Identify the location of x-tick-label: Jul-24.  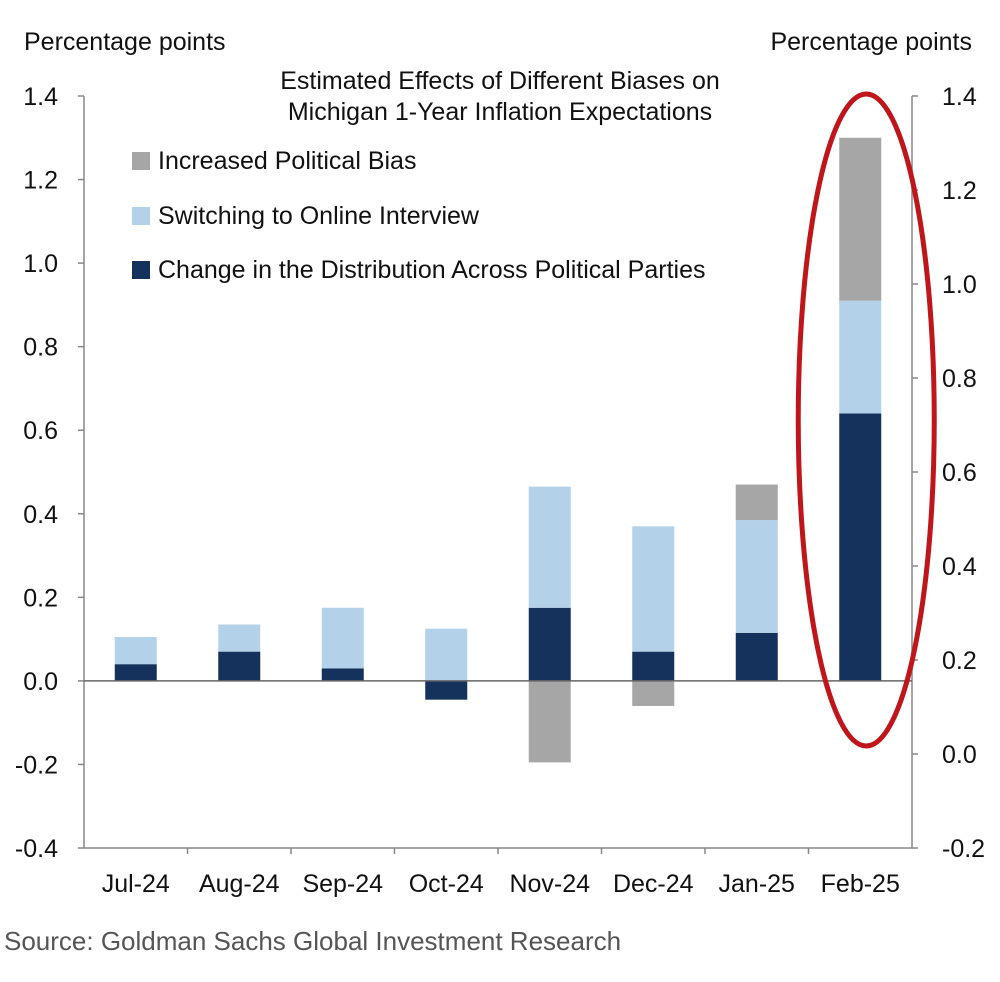
(136, 884).